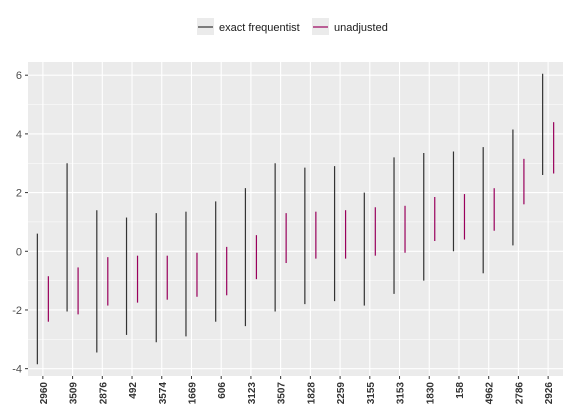  I want to click on x-tick-label: 2259, so click(341, 393).